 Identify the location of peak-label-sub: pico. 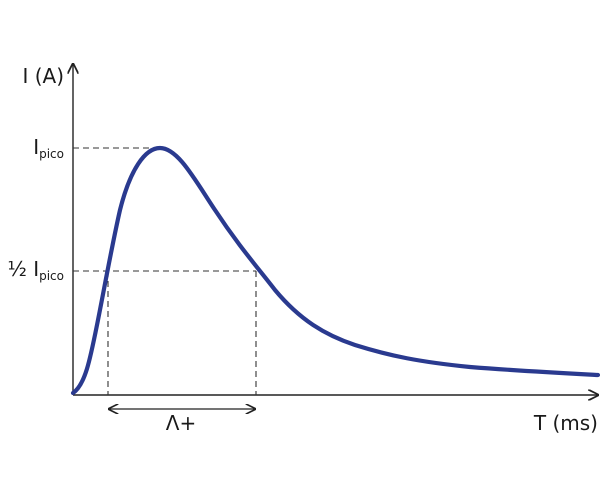
(51, 154).